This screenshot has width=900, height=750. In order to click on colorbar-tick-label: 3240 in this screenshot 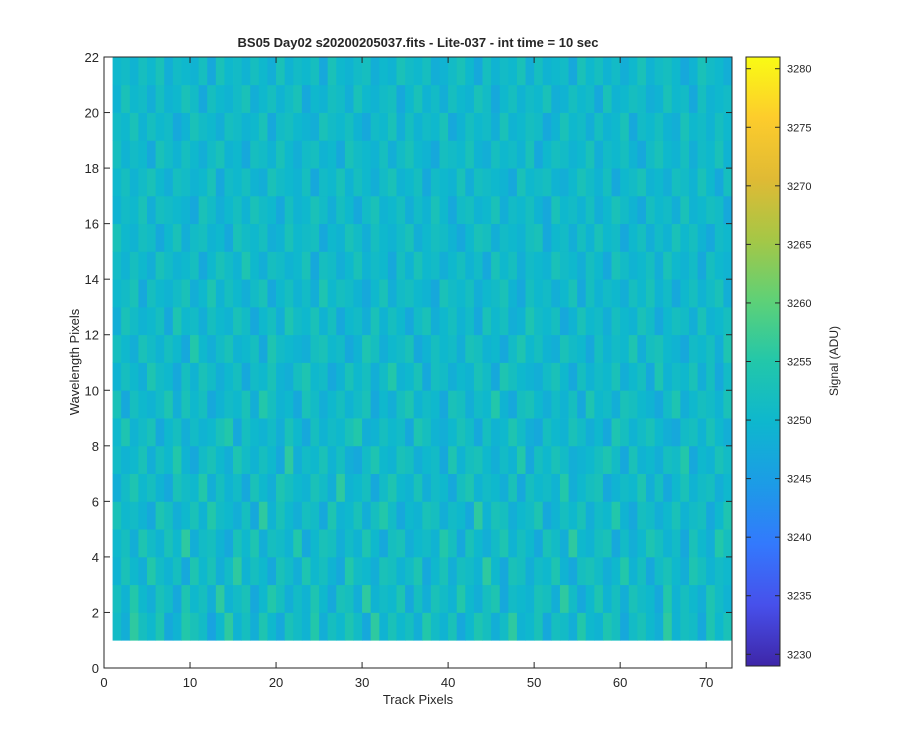, I will do `click(799, 538)`.